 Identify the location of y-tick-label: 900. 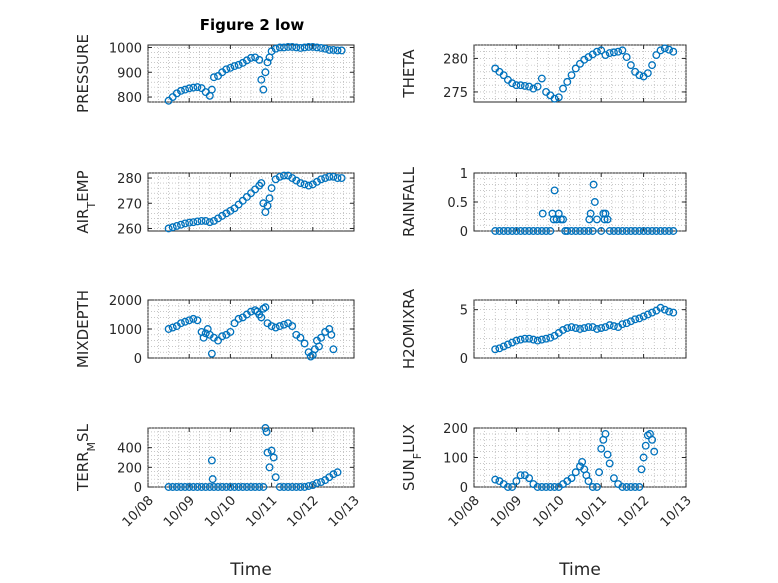
(129, 73).